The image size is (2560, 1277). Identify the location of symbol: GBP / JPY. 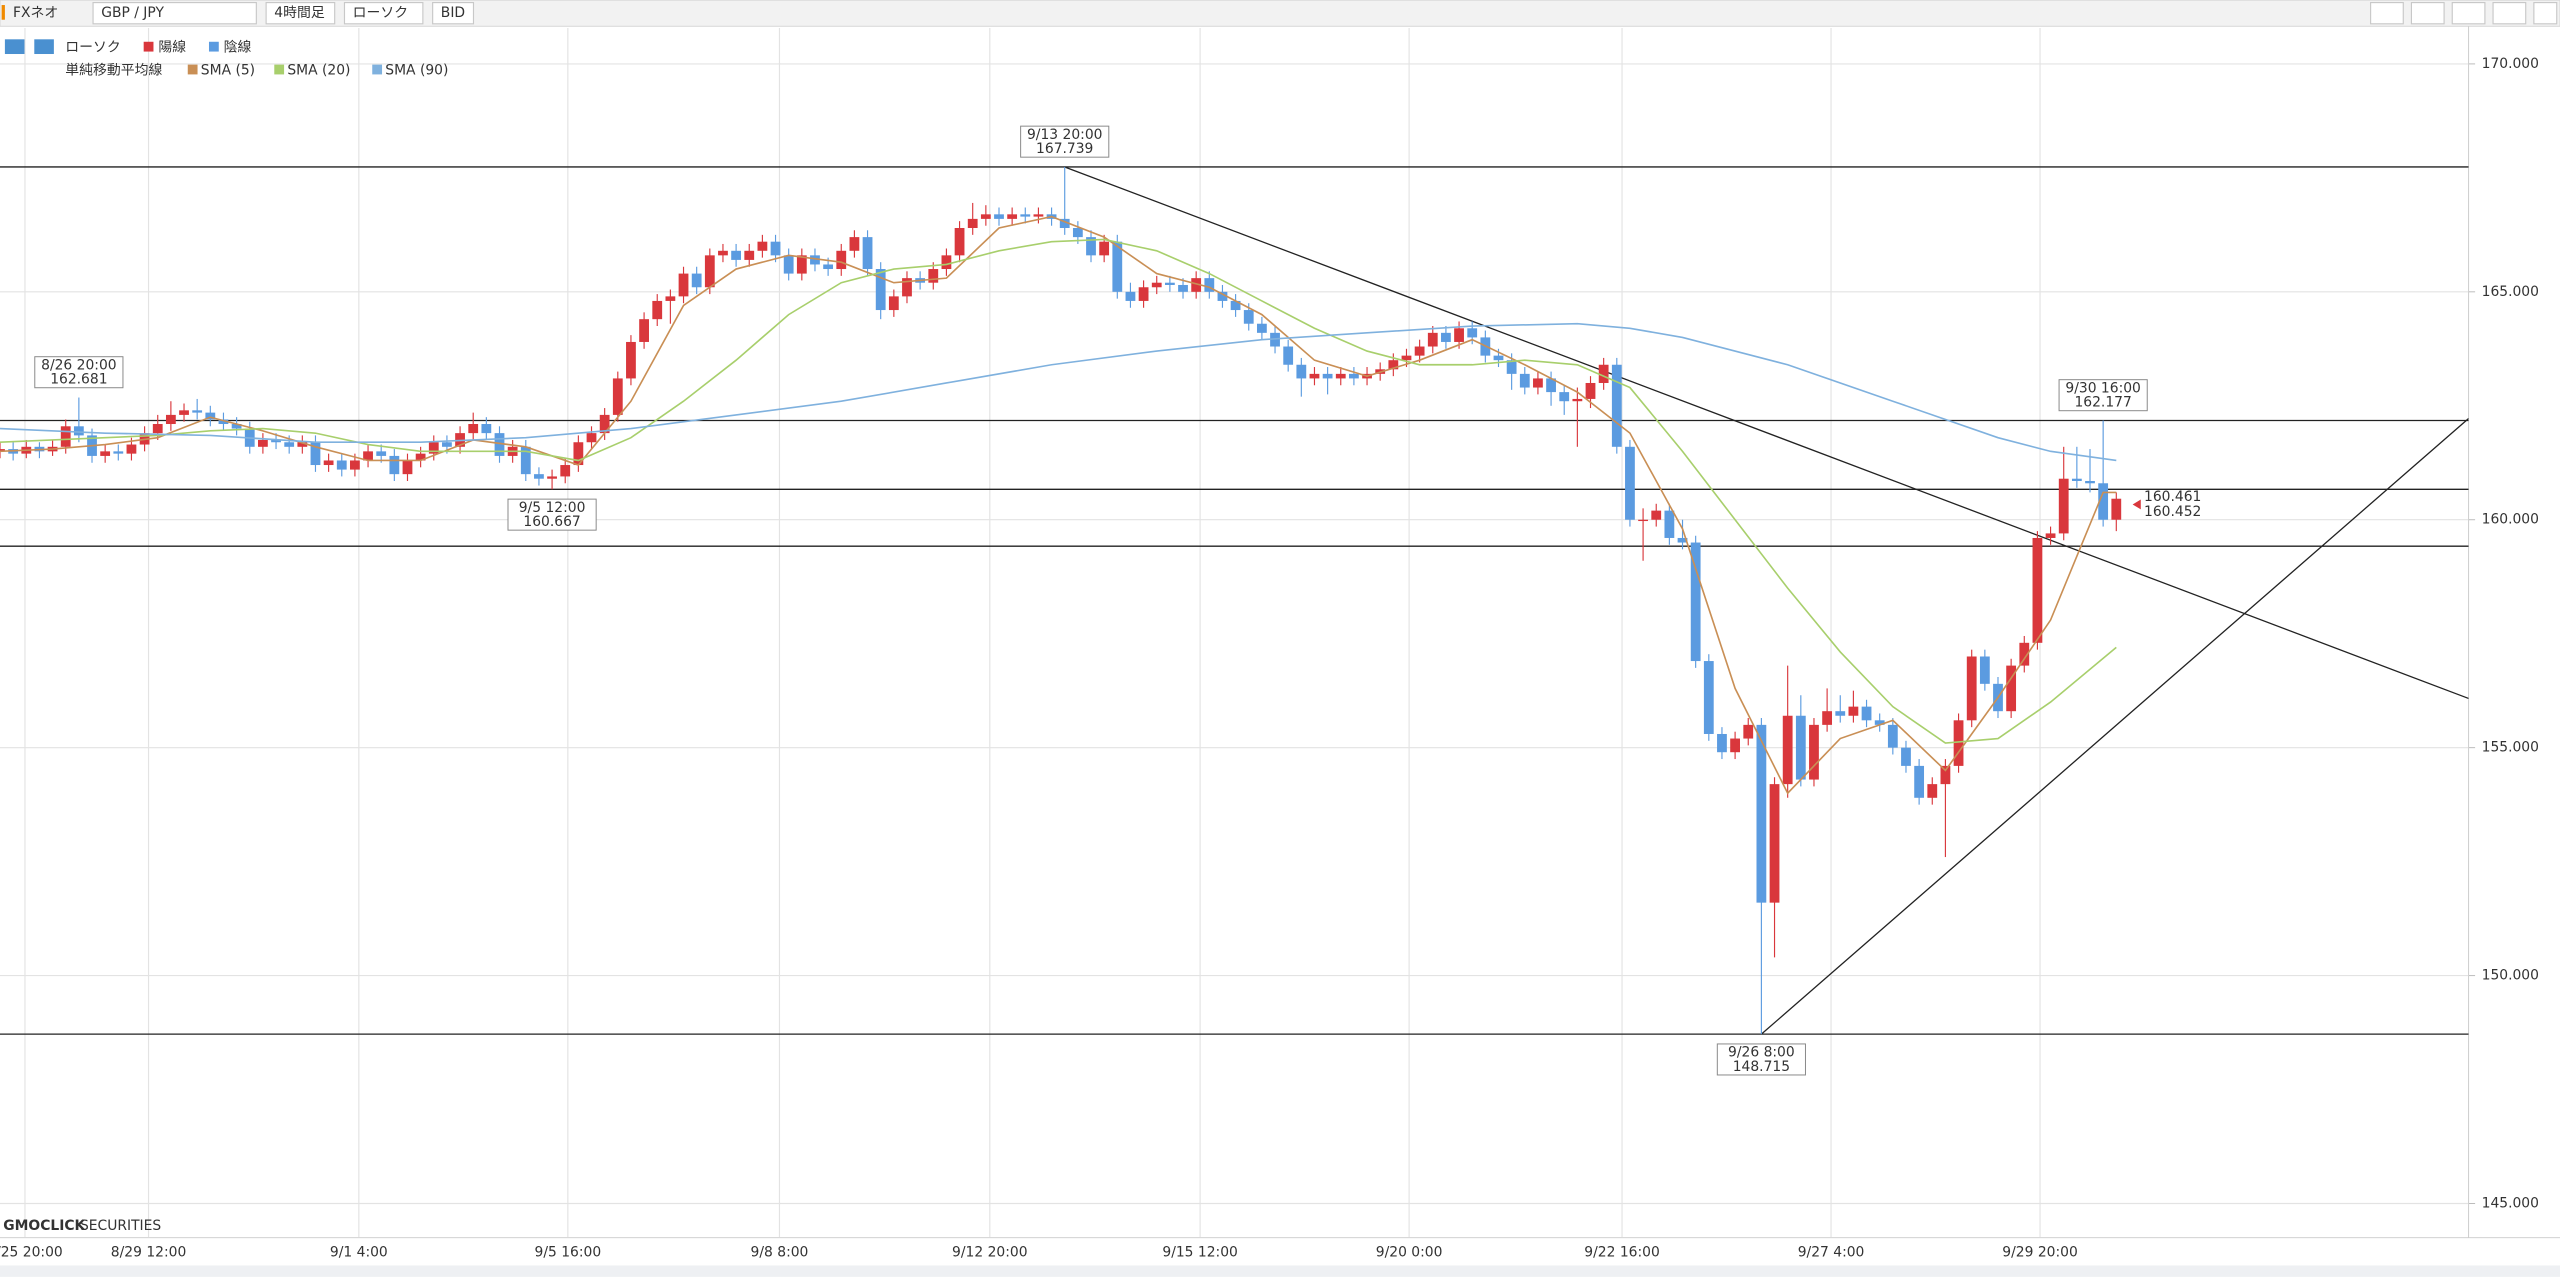
(132, 13).